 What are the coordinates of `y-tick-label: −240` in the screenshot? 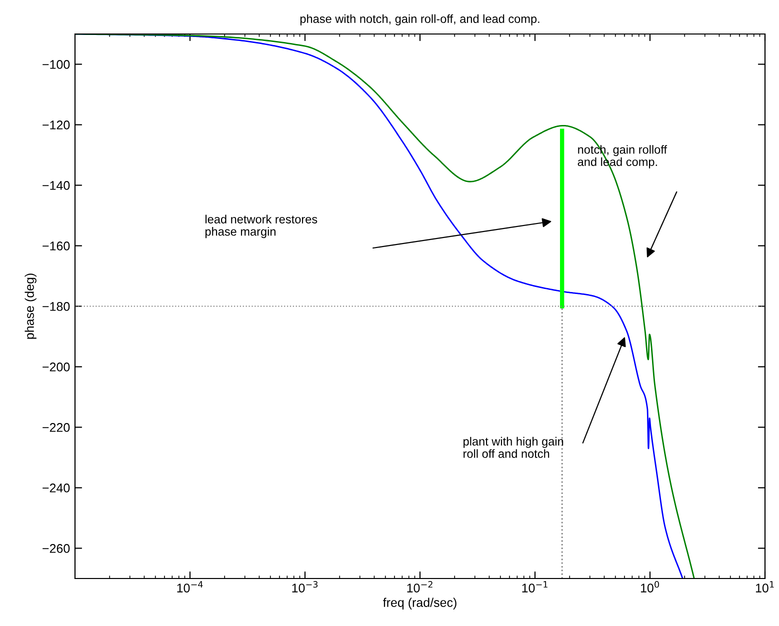 It's located at (56, 488).